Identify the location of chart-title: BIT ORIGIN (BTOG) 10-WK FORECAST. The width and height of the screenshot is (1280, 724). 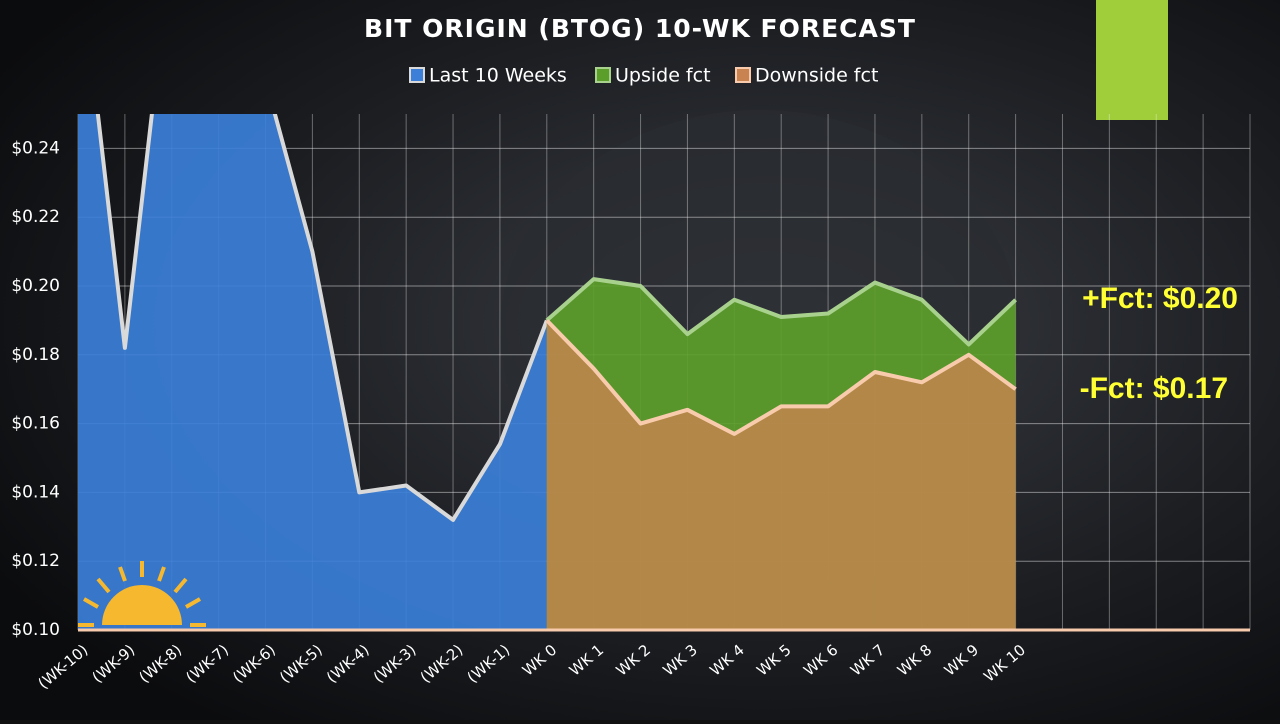
(640, 28).